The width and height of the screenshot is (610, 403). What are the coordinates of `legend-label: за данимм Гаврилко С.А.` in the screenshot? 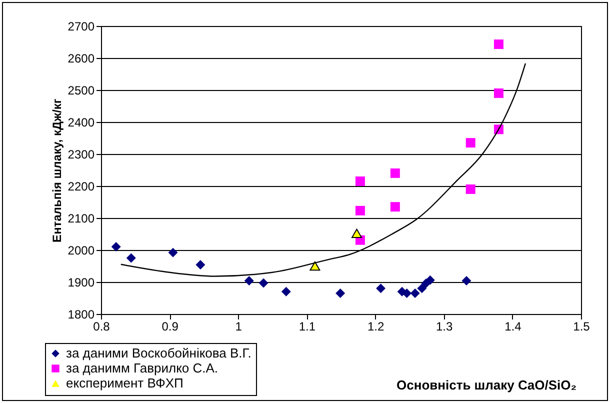 It's located at (142, 368).